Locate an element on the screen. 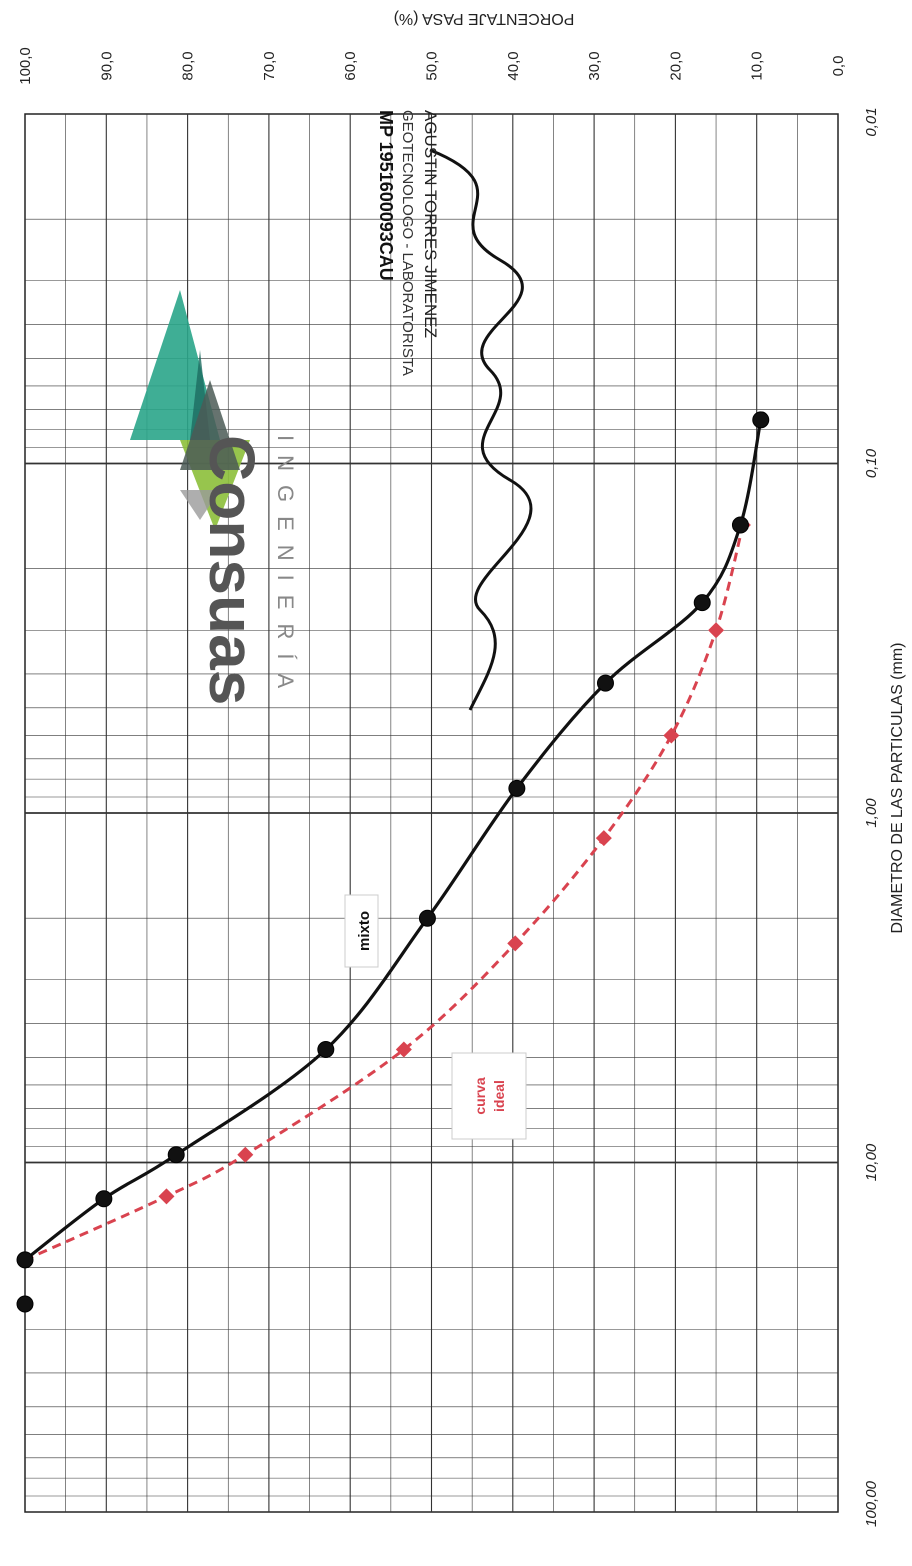 The height and width of the screenshot is (1566, 912). x-tick-label: 1,00 is located at coordinates (871, 813).